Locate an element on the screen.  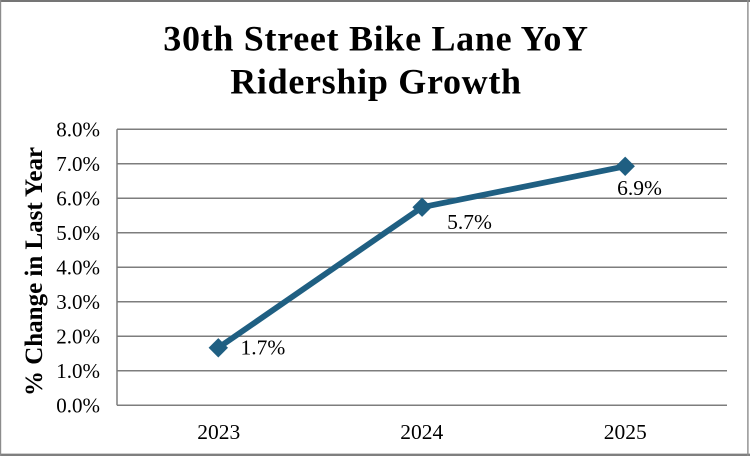
svg-text: 6.0% is located at coordinates (78, 198).